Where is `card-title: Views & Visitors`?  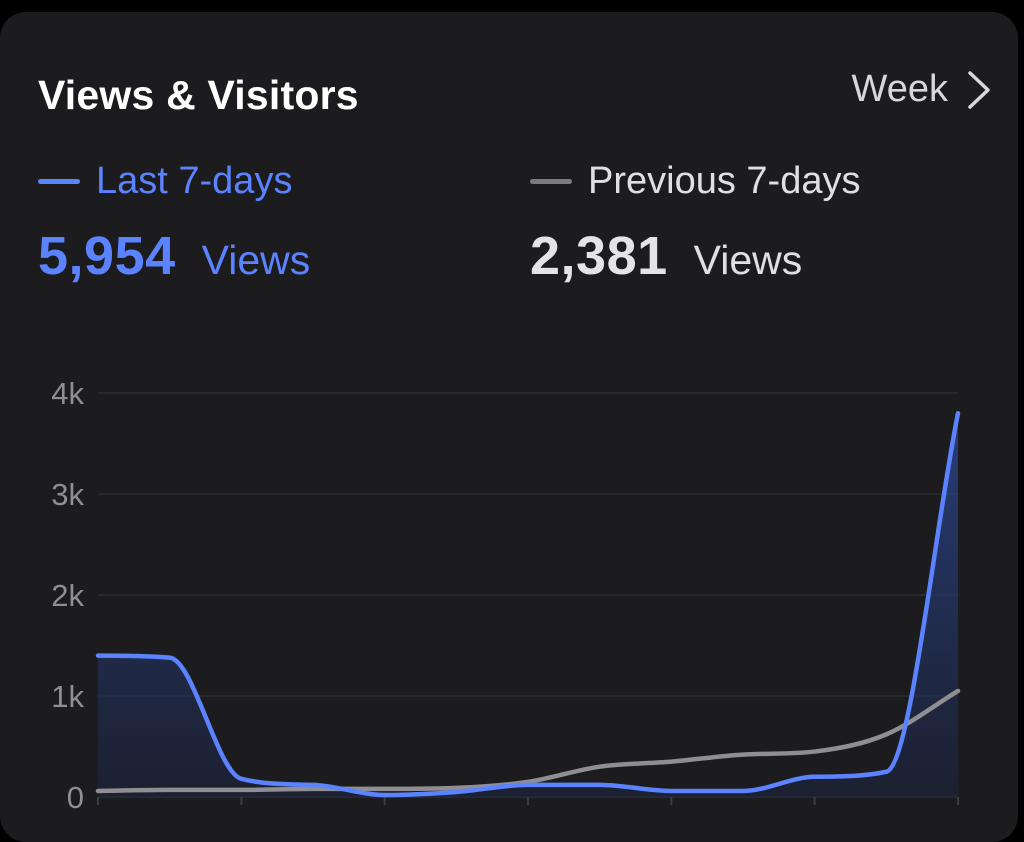 card-title: Views & Visitors is located at coordinates (198, 95).